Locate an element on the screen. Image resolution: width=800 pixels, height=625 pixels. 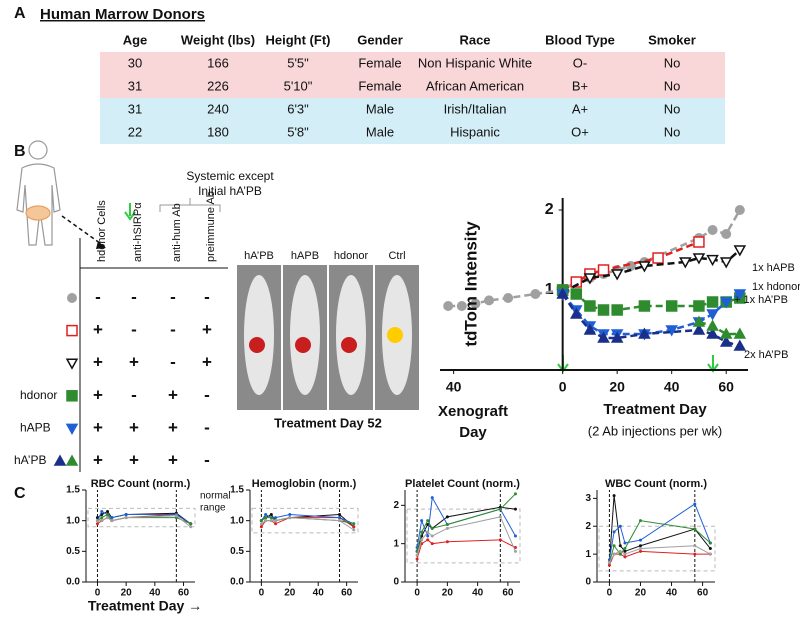
table-cell: 30 is located at coordinates (135, 62).